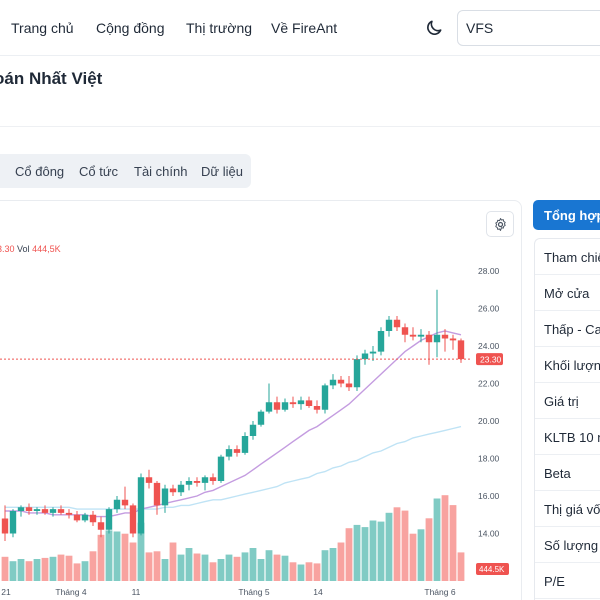 This screenshot has height=600, width=600. I want to click on nav-item-about: Về FireAnt, so click(304, 28).